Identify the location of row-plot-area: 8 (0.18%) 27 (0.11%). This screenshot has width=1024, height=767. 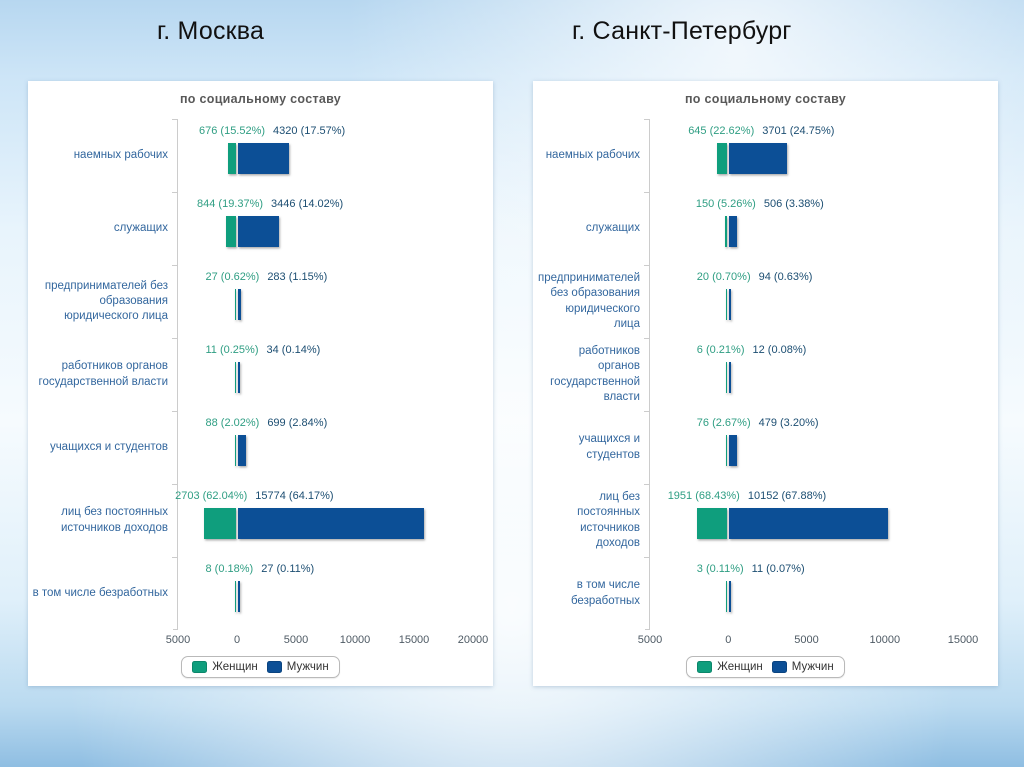
(335, 593).